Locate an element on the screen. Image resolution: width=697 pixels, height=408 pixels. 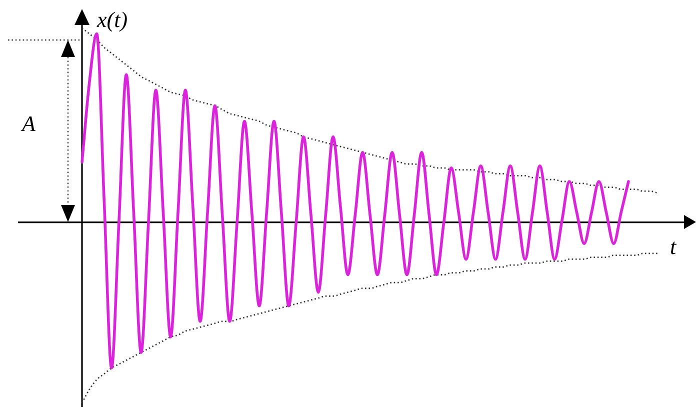
y-axis-title: x(t) is located at coordinates (112, 19).